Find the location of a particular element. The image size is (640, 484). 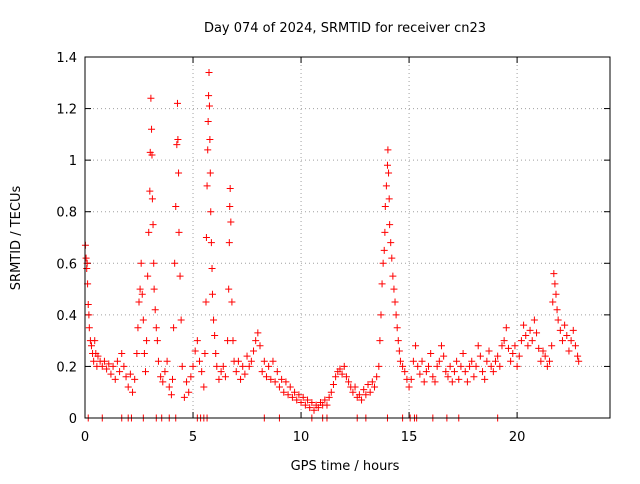

y-tick-label: 1.2 is located at coordinates (66, 110).